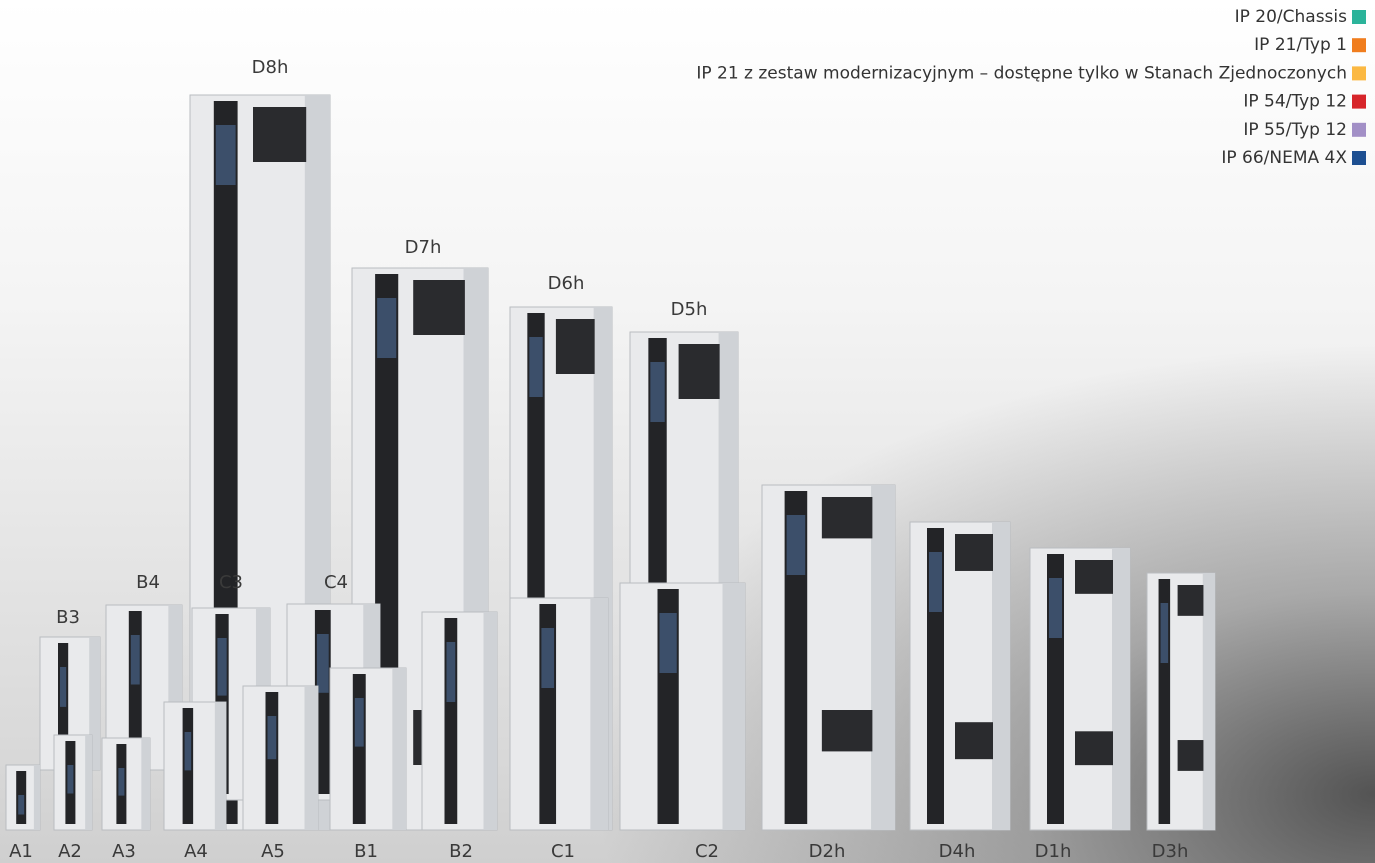 Image resolution: width=1375 pixels, height=863 pixels. Describe the element at coordinates (1170, 851) in the screenshot. I see `unit-label: D3h` at that location.